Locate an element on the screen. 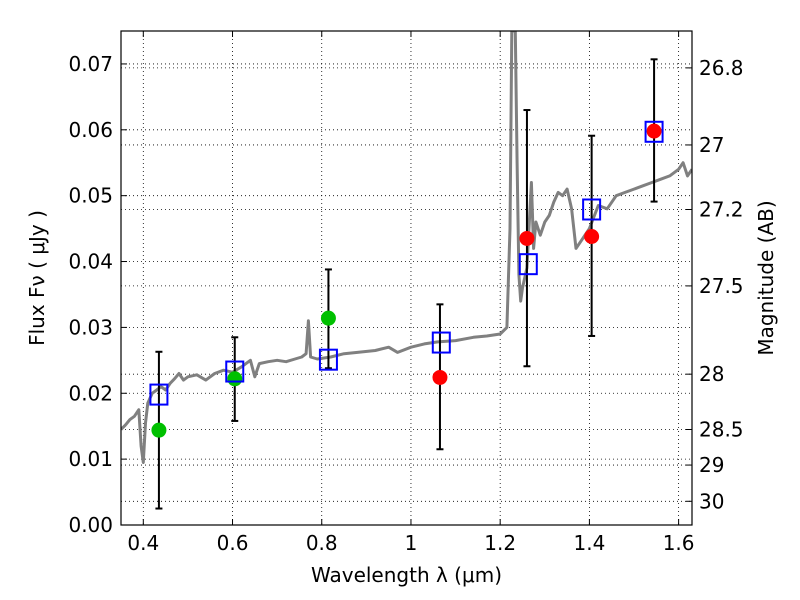 The image size is (800, 600). y-tick-label: 0.03 is located at coordinates (90, 327).